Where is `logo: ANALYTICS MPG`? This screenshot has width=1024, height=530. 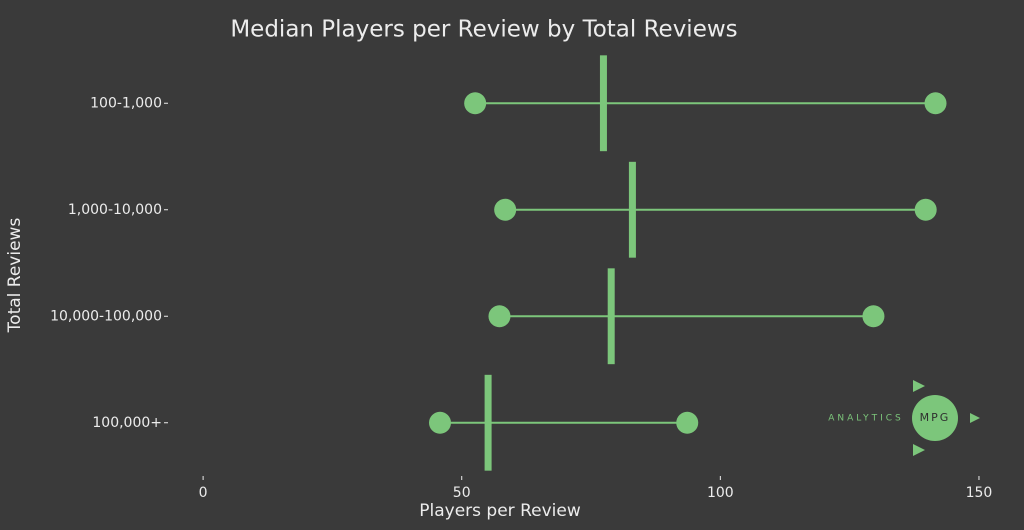 logo: ANALYTICS MPG is located at coordinates (904, 418).